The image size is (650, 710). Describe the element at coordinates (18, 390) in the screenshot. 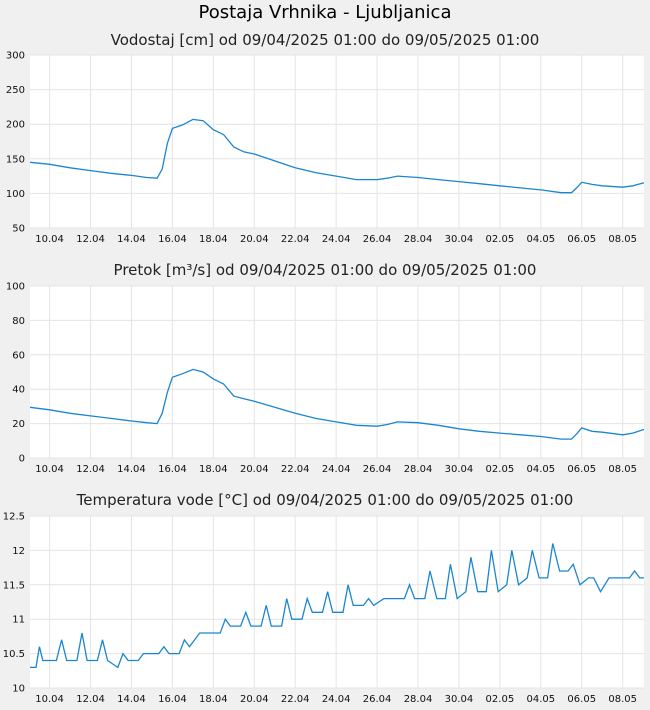

I see `y-tick-label: 40` at that location.